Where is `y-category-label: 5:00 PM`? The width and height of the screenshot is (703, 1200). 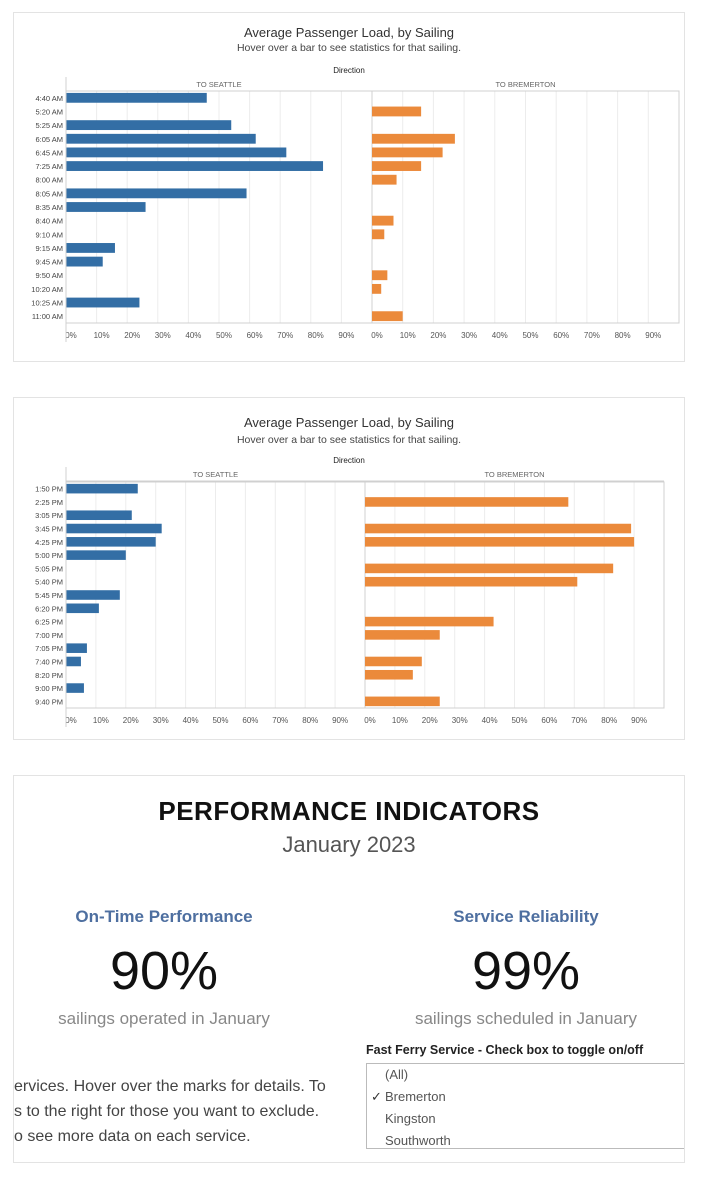
y-category-label: 5:00 PM is located at coordinates (49, 555).